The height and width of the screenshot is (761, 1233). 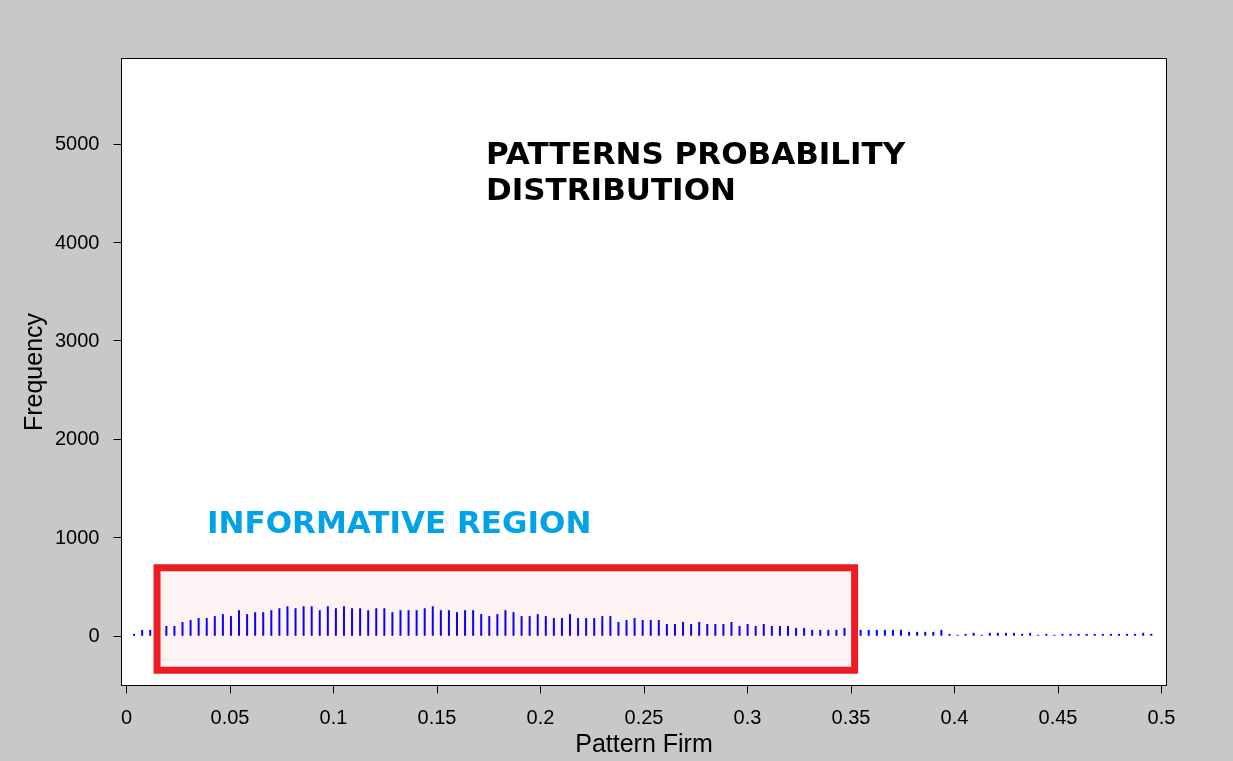 What do you see at coordinates (77, 143) in the screenshot?
I see `y-tick-label: 5000` at bounding box center [77, 143].